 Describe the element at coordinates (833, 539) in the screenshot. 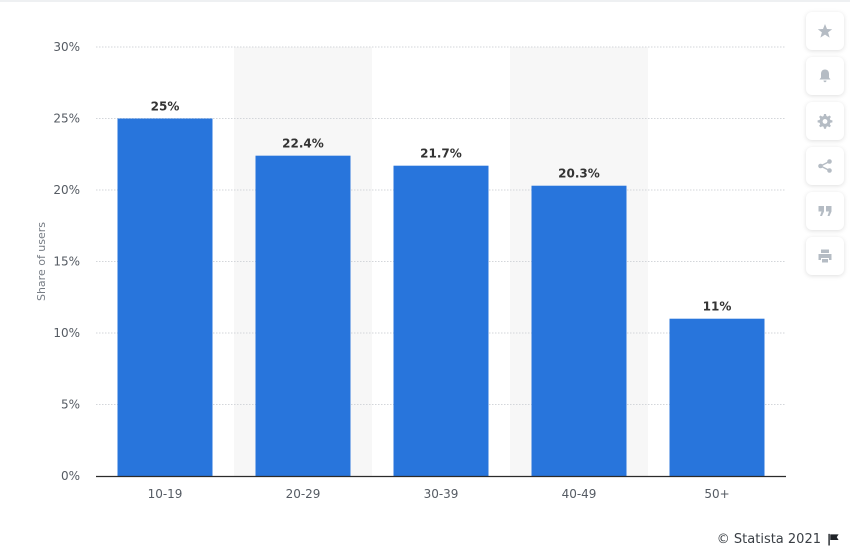

I see `flag-icon` at that location.